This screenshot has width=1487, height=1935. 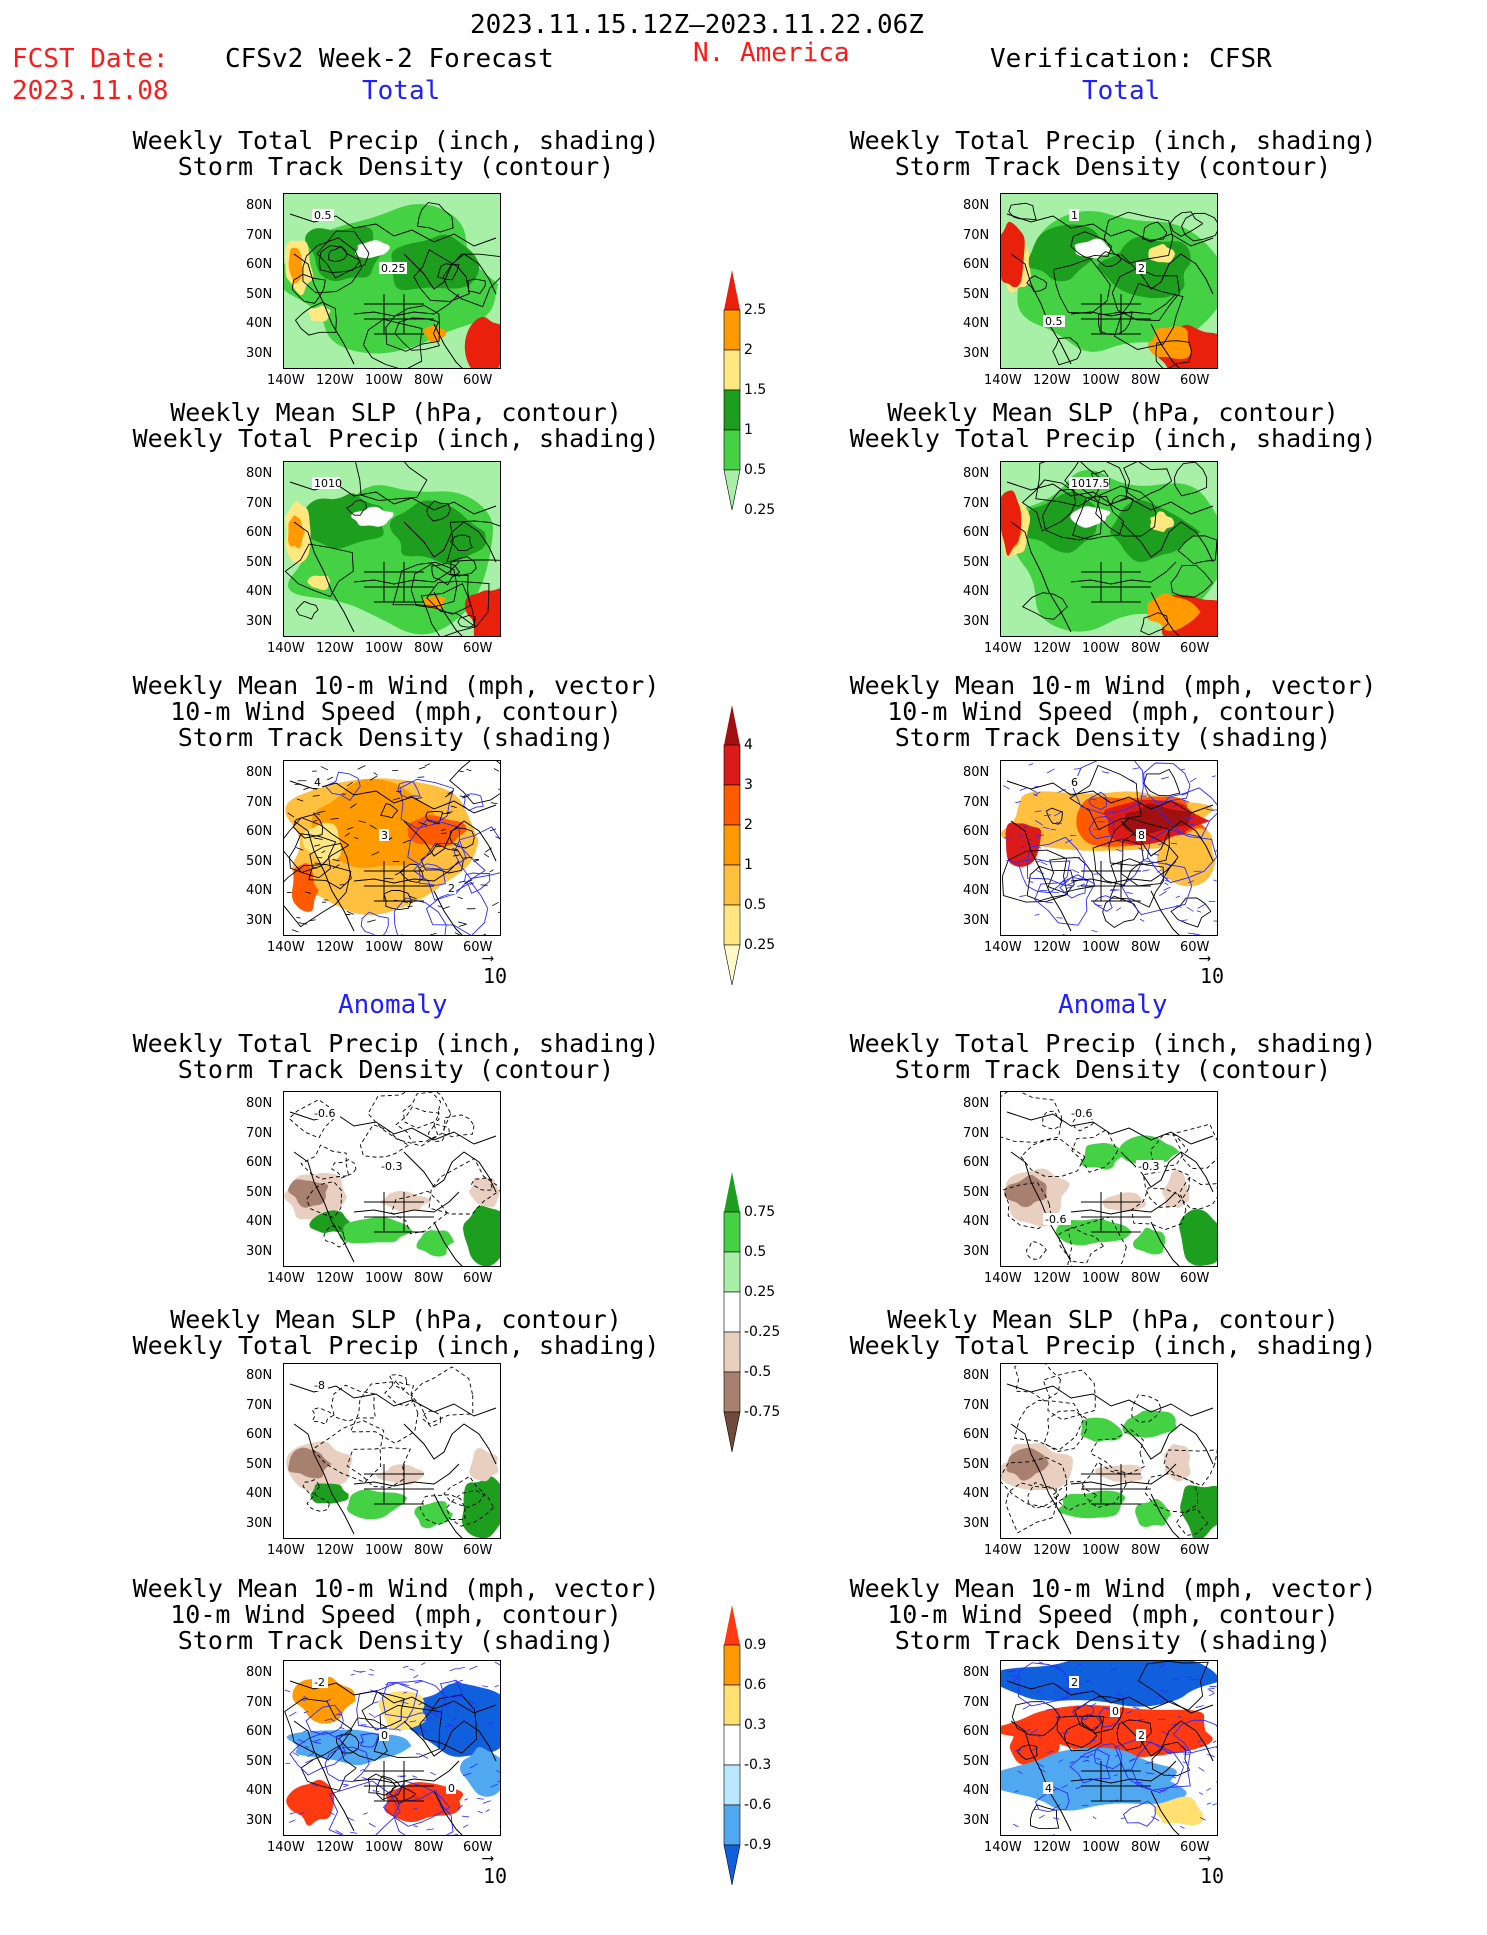 What do you see at coordinates (384, 835) in the screenshot?
I see `contour-label: 3` at bounding box center [384, 835].